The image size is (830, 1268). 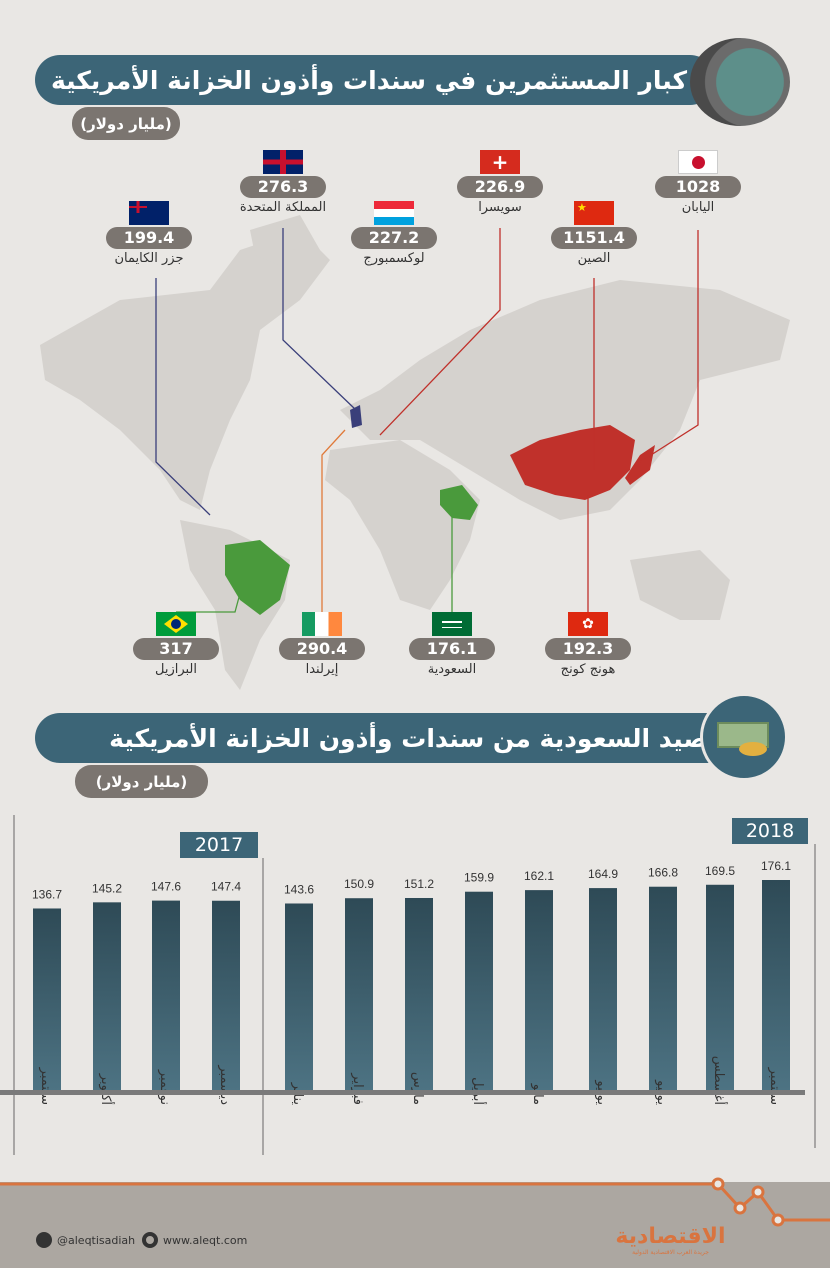 What do you see at coordinates (500, 207) in the screenshot?
I see `country-name: سويسرا` at bounding box center [500, 207].